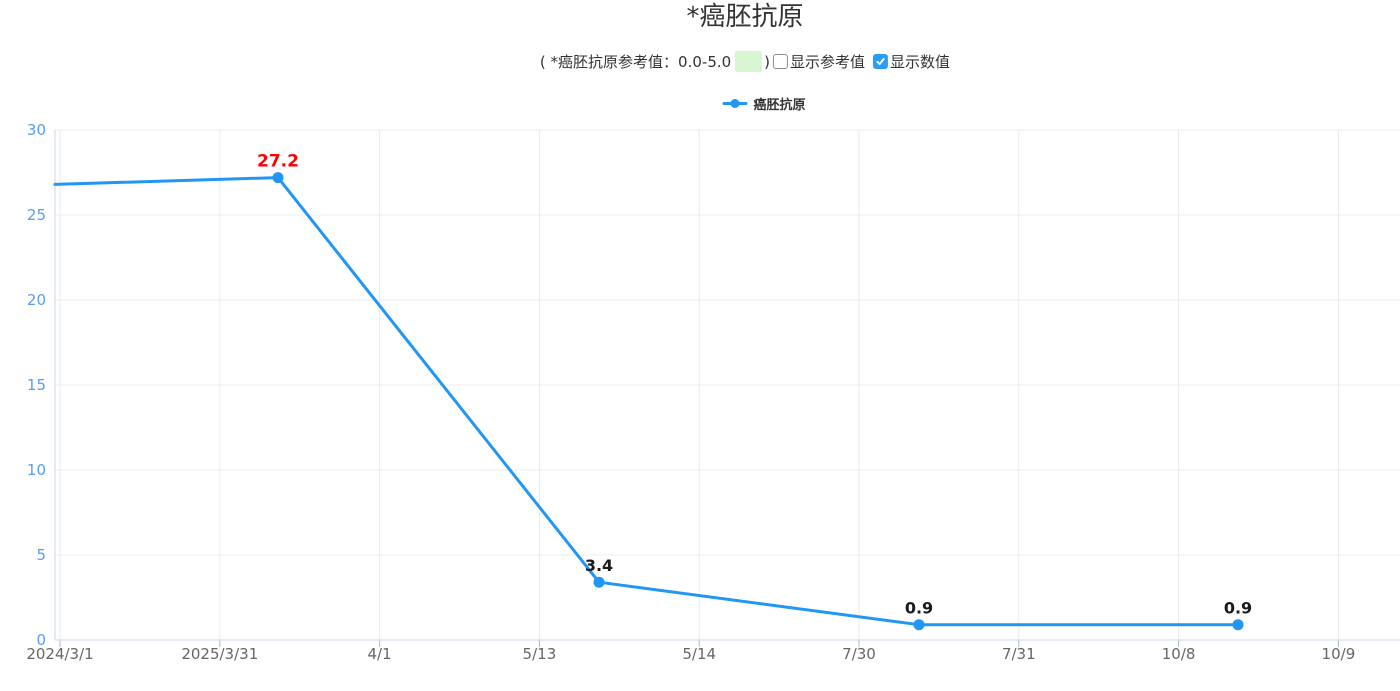  Describe the element at coordinates (920, 62) in the screenshot. I see `show-values-label: 显示数值` at that location.